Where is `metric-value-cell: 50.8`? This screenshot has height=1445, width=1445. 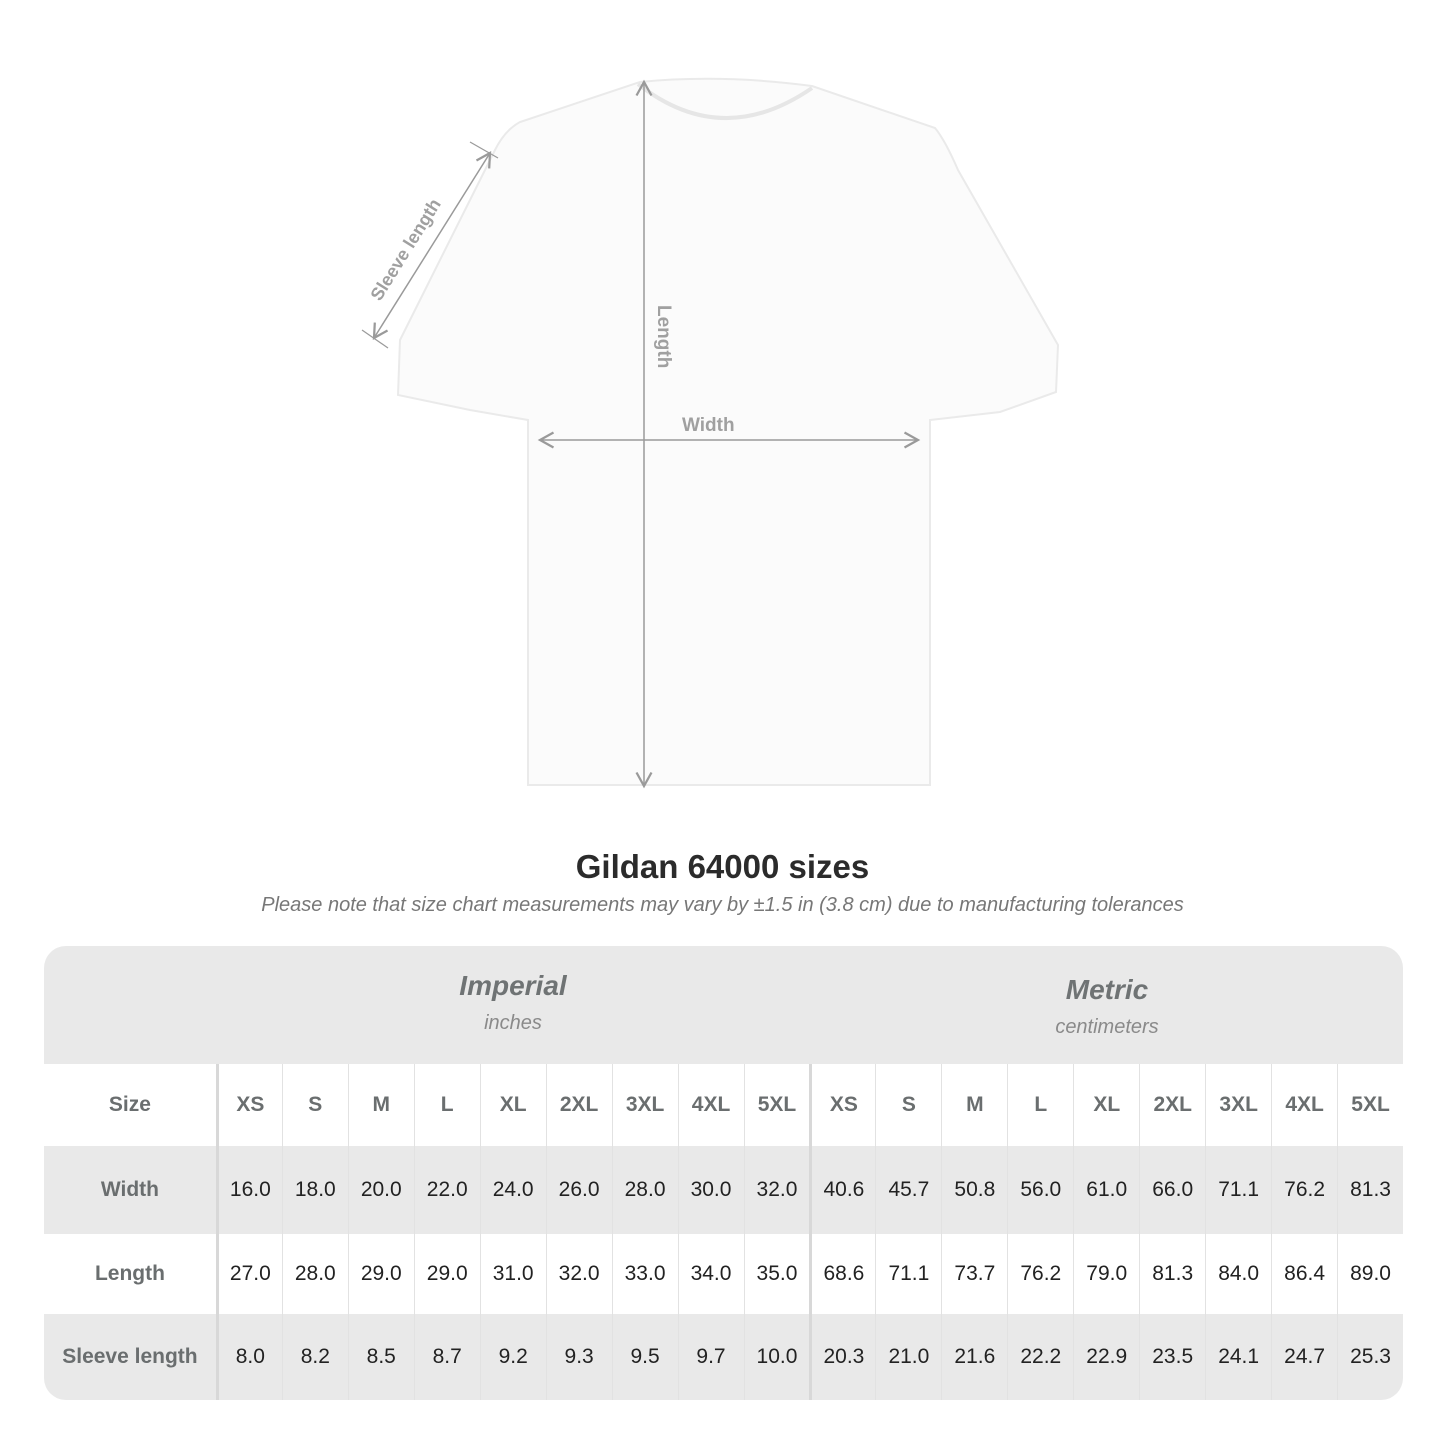
metric-value-cell: 50.8 is located at coordinates (974, 1190).